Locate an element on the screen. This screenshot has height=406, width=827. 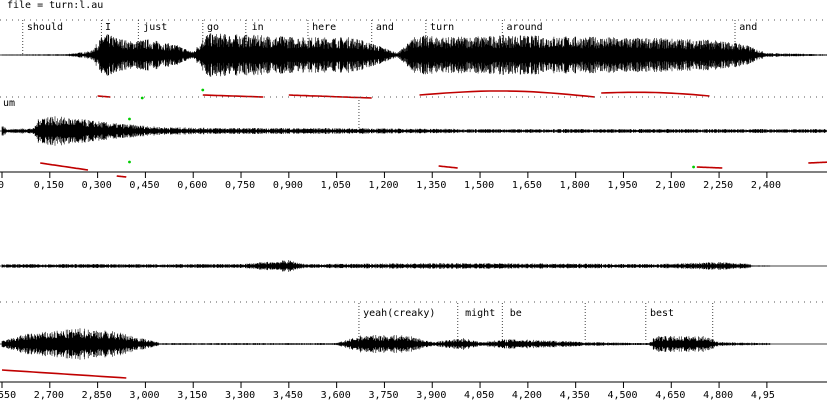
panel1-axis-label: 2,400 is located at coordinates (766, 185).